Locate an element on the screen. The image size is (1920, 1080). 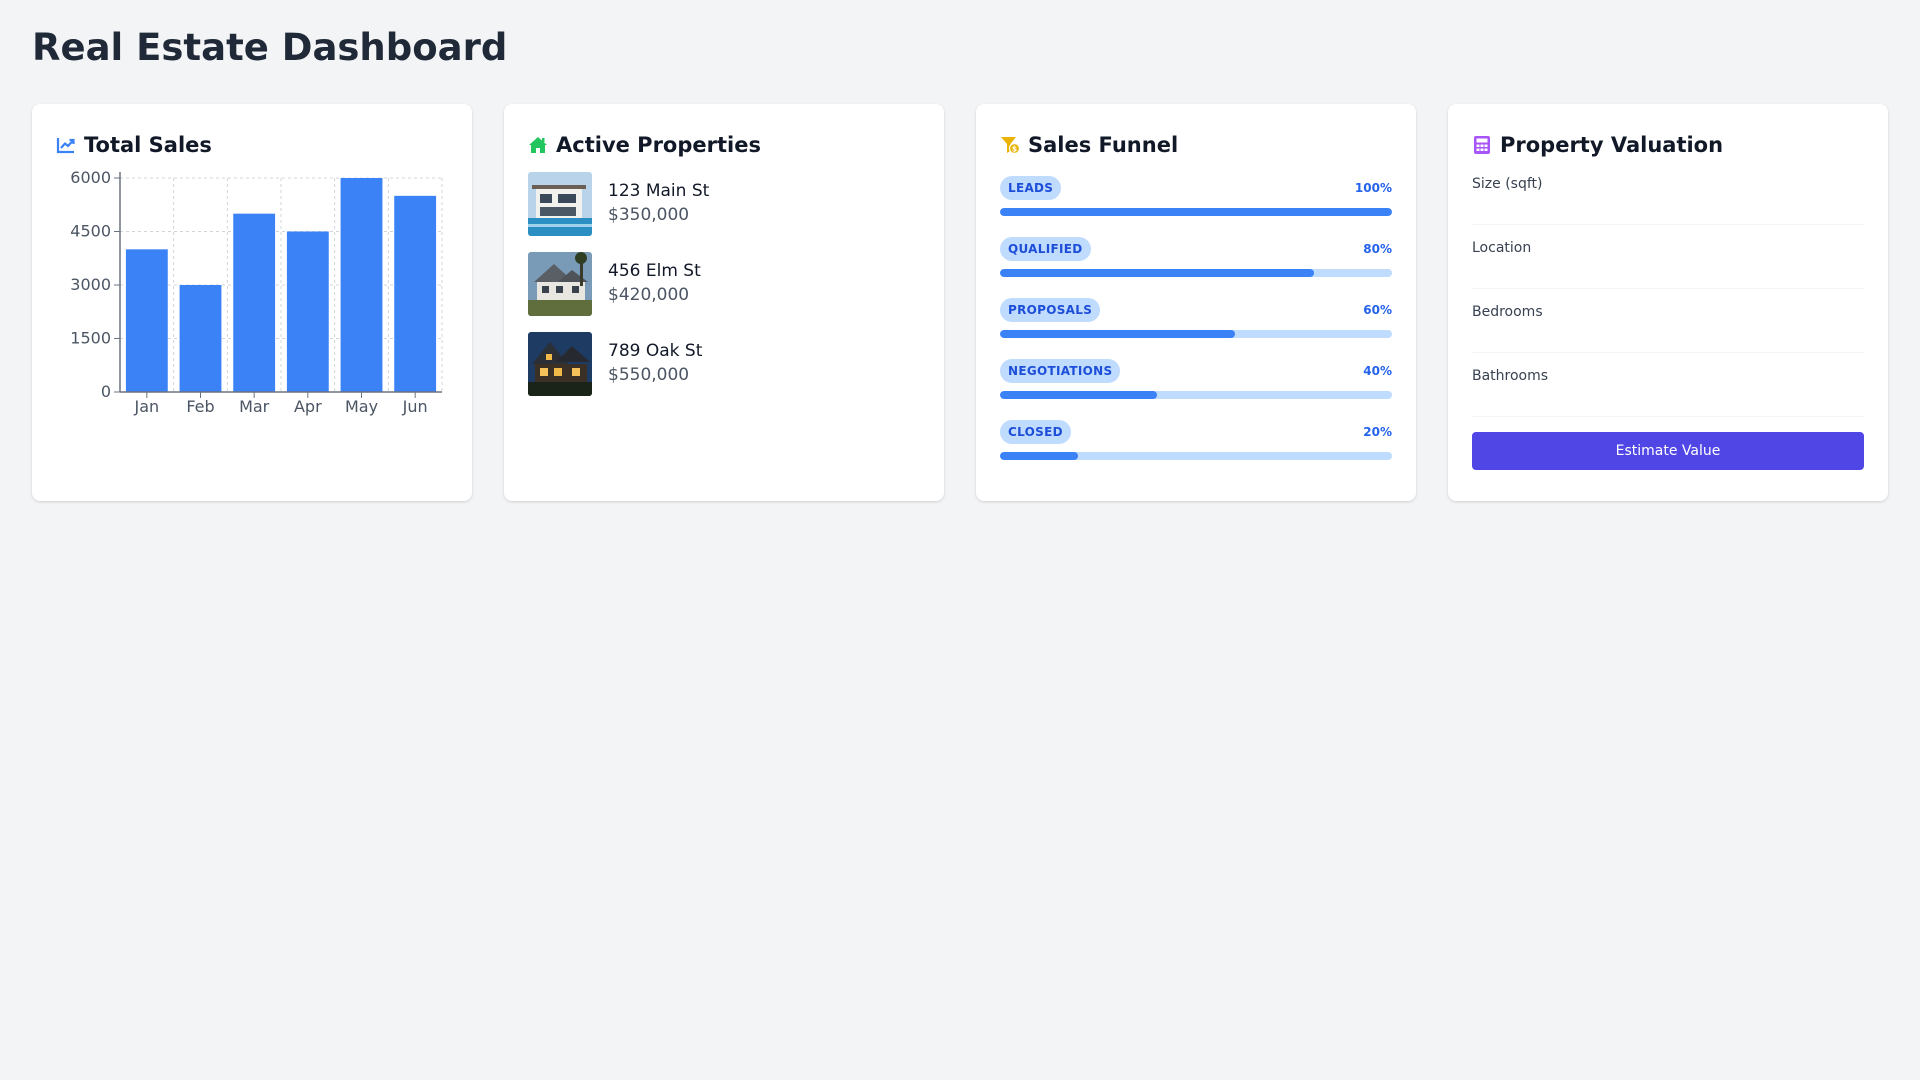
y-tick-label: 6000 is located at coordinates (90, 177).